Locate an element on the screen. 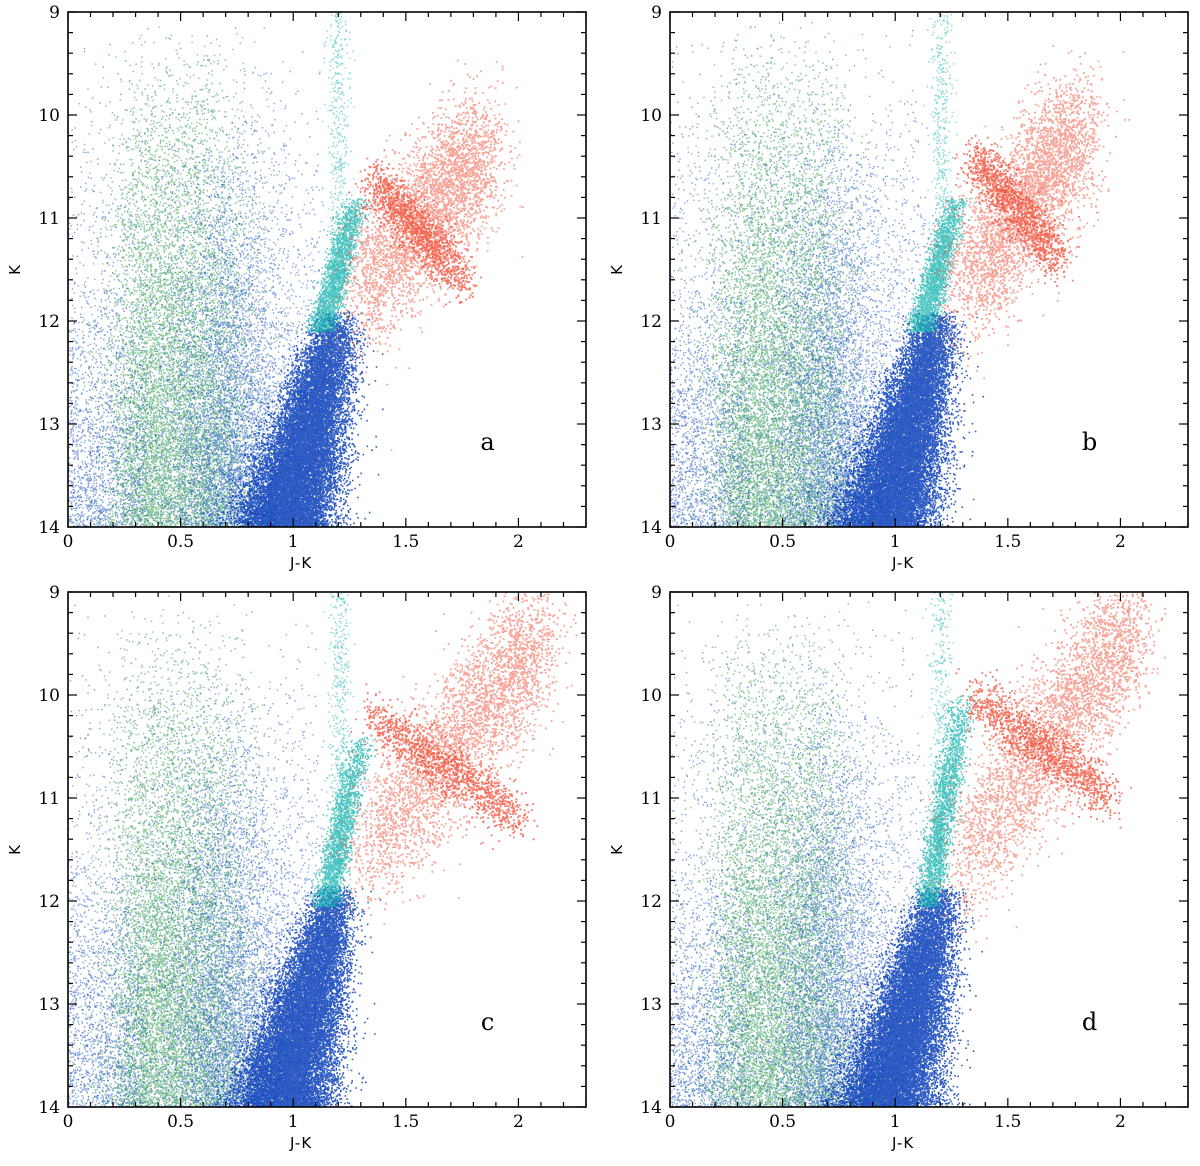 This screenshot has height=1166, width=1200. panel-letter: d is located at coordinates (1089, 1022).